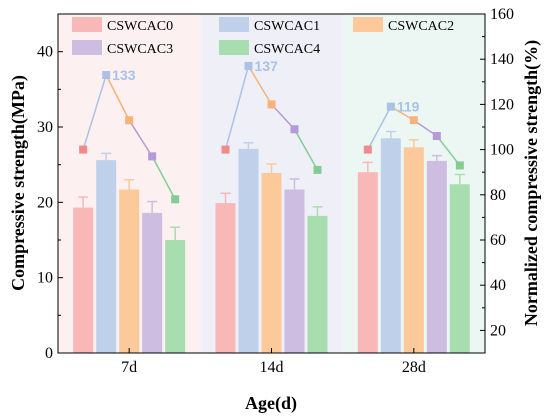  I want to click on normalized-marker-CSWCAC1-7d, so click(106, 75).